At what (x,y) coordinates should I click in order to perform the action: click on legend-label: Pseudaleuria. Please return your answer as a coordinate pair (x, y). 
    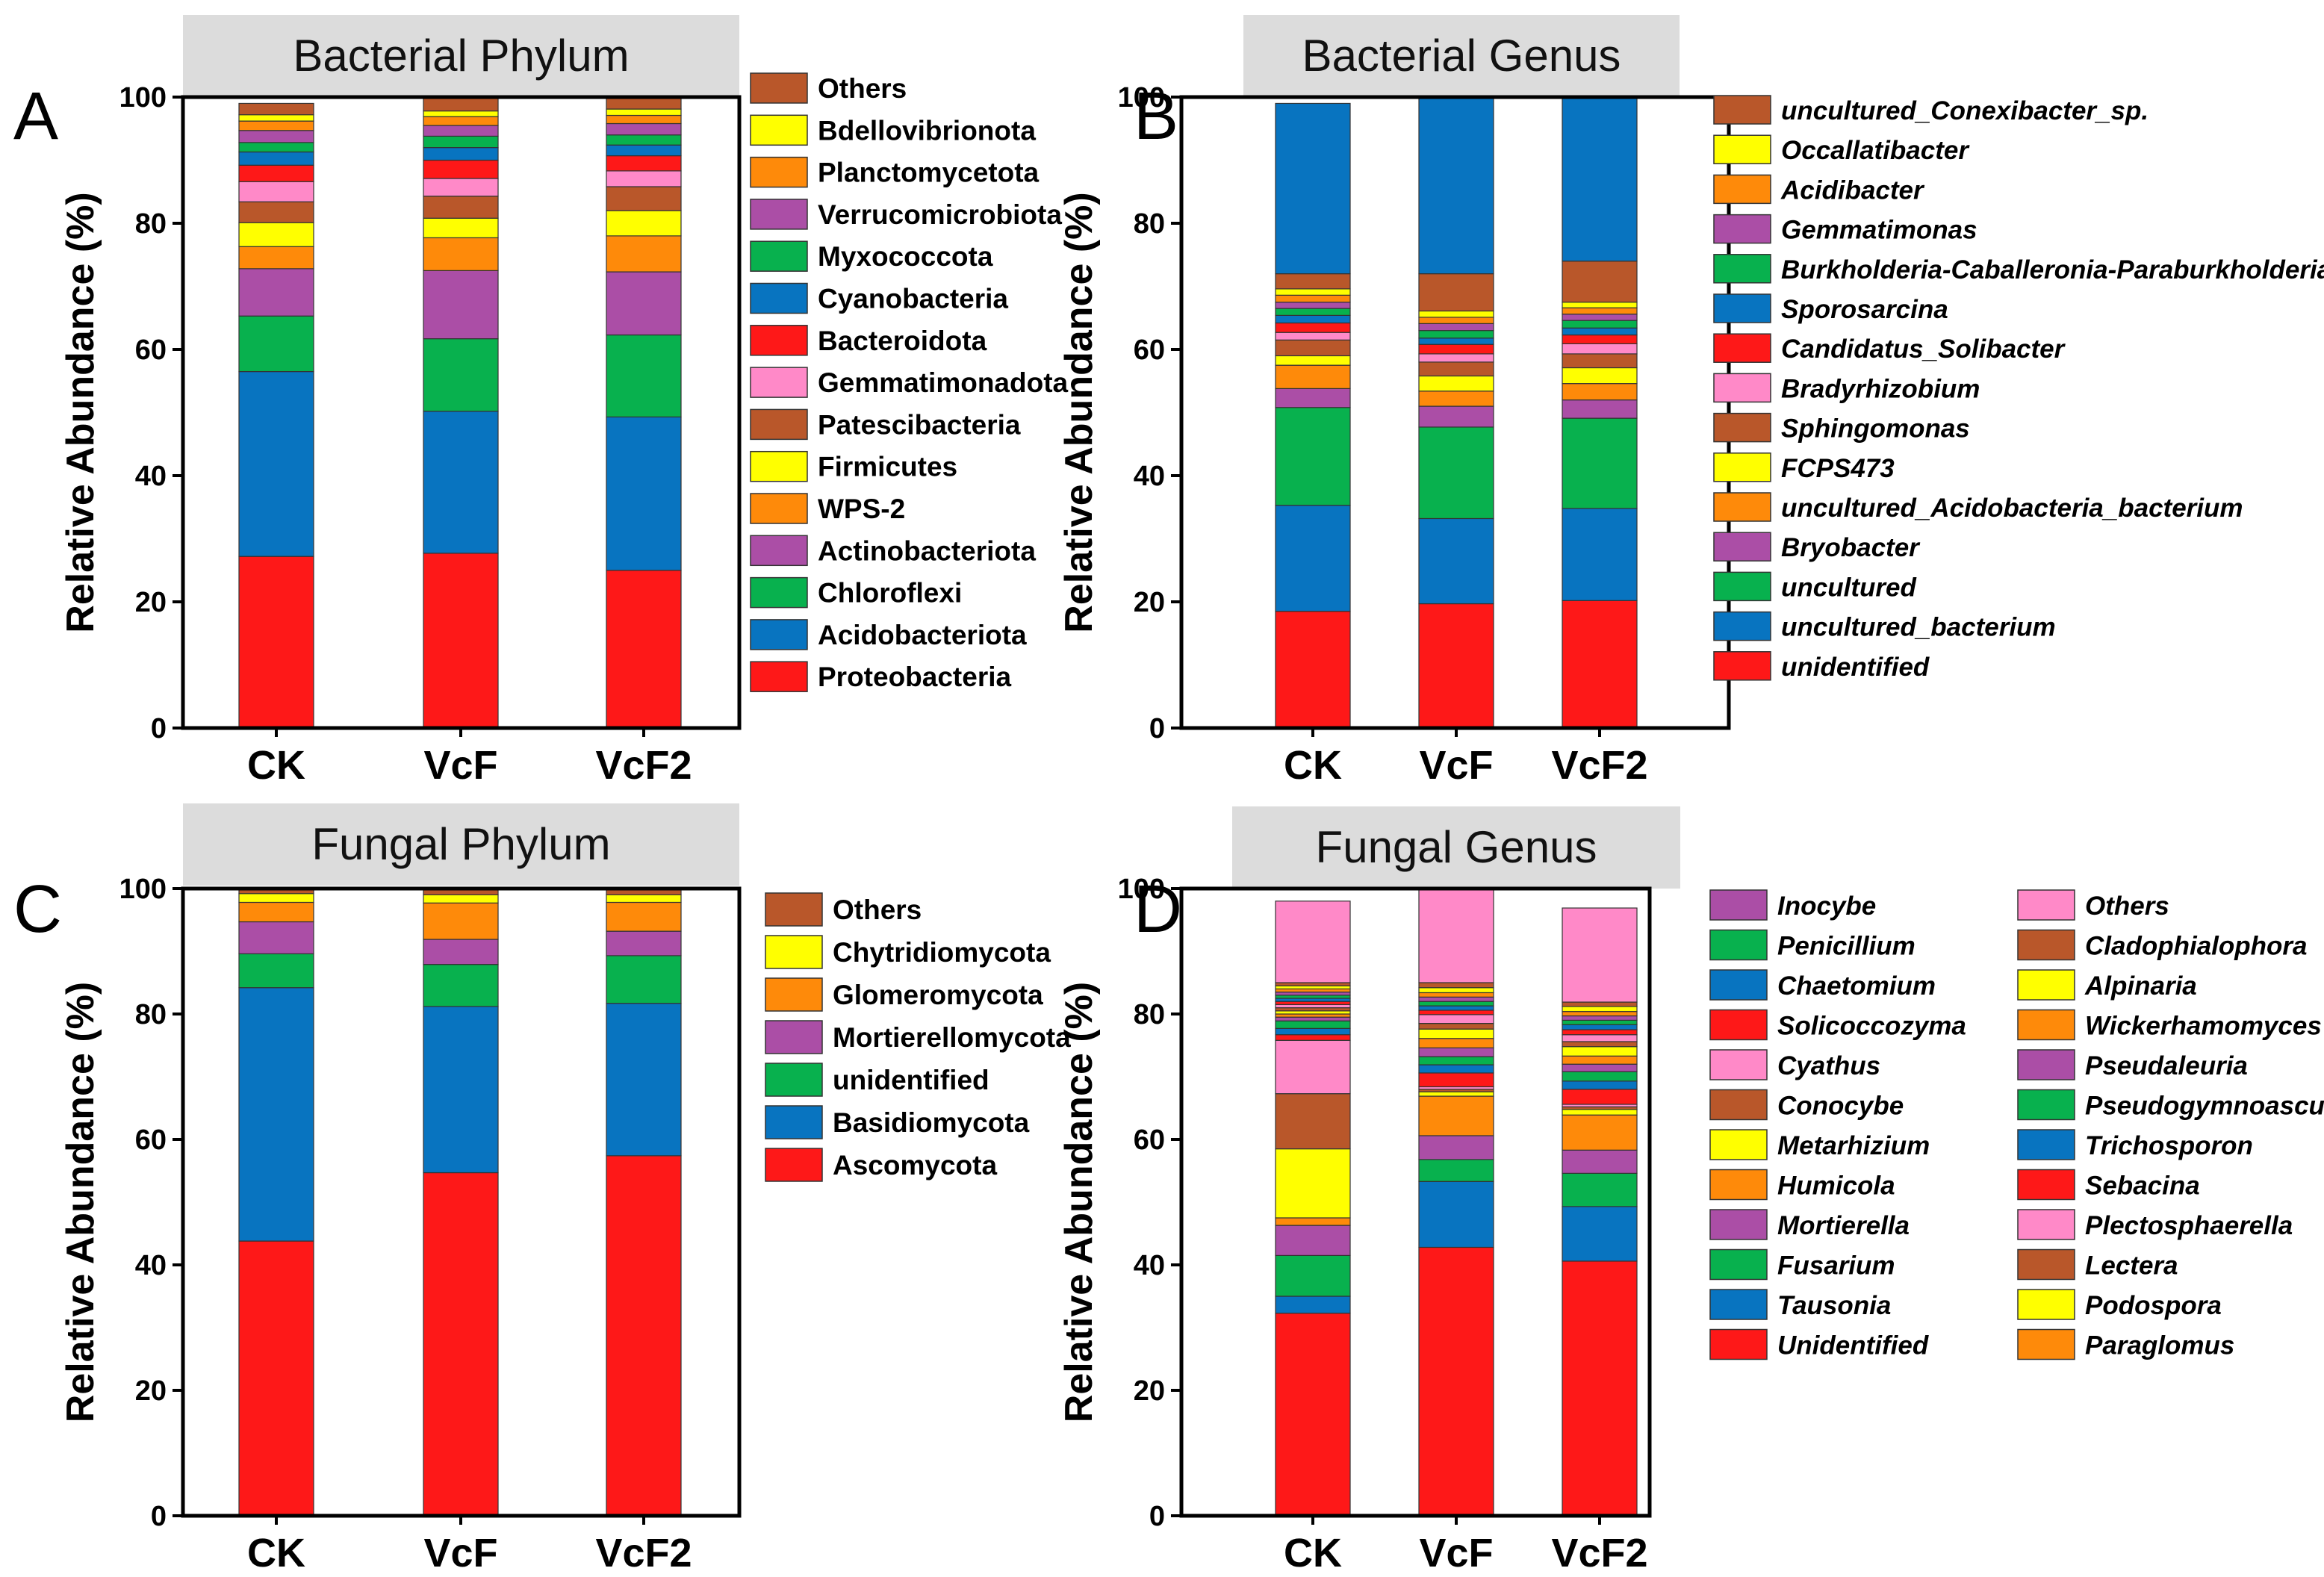
    Looking at the image, I should click on (2166, 1065).